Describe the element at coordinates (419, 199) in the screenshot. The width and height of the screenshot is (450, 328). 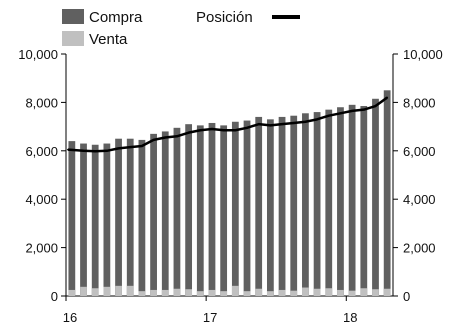
I see `y-tick-label-right: 4,000` at that location.